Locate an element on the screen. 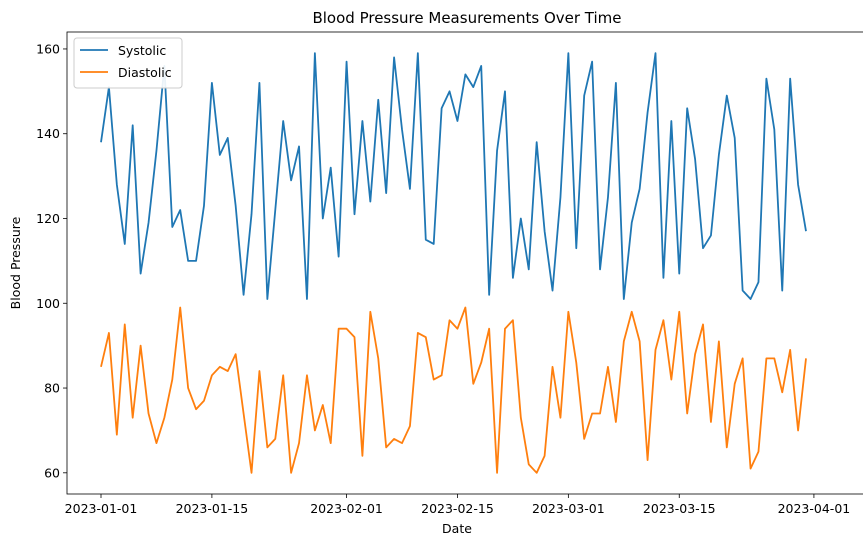  y-axis-ticks: 60 80 100 120 140 160 is located at coordinates (51, 260).